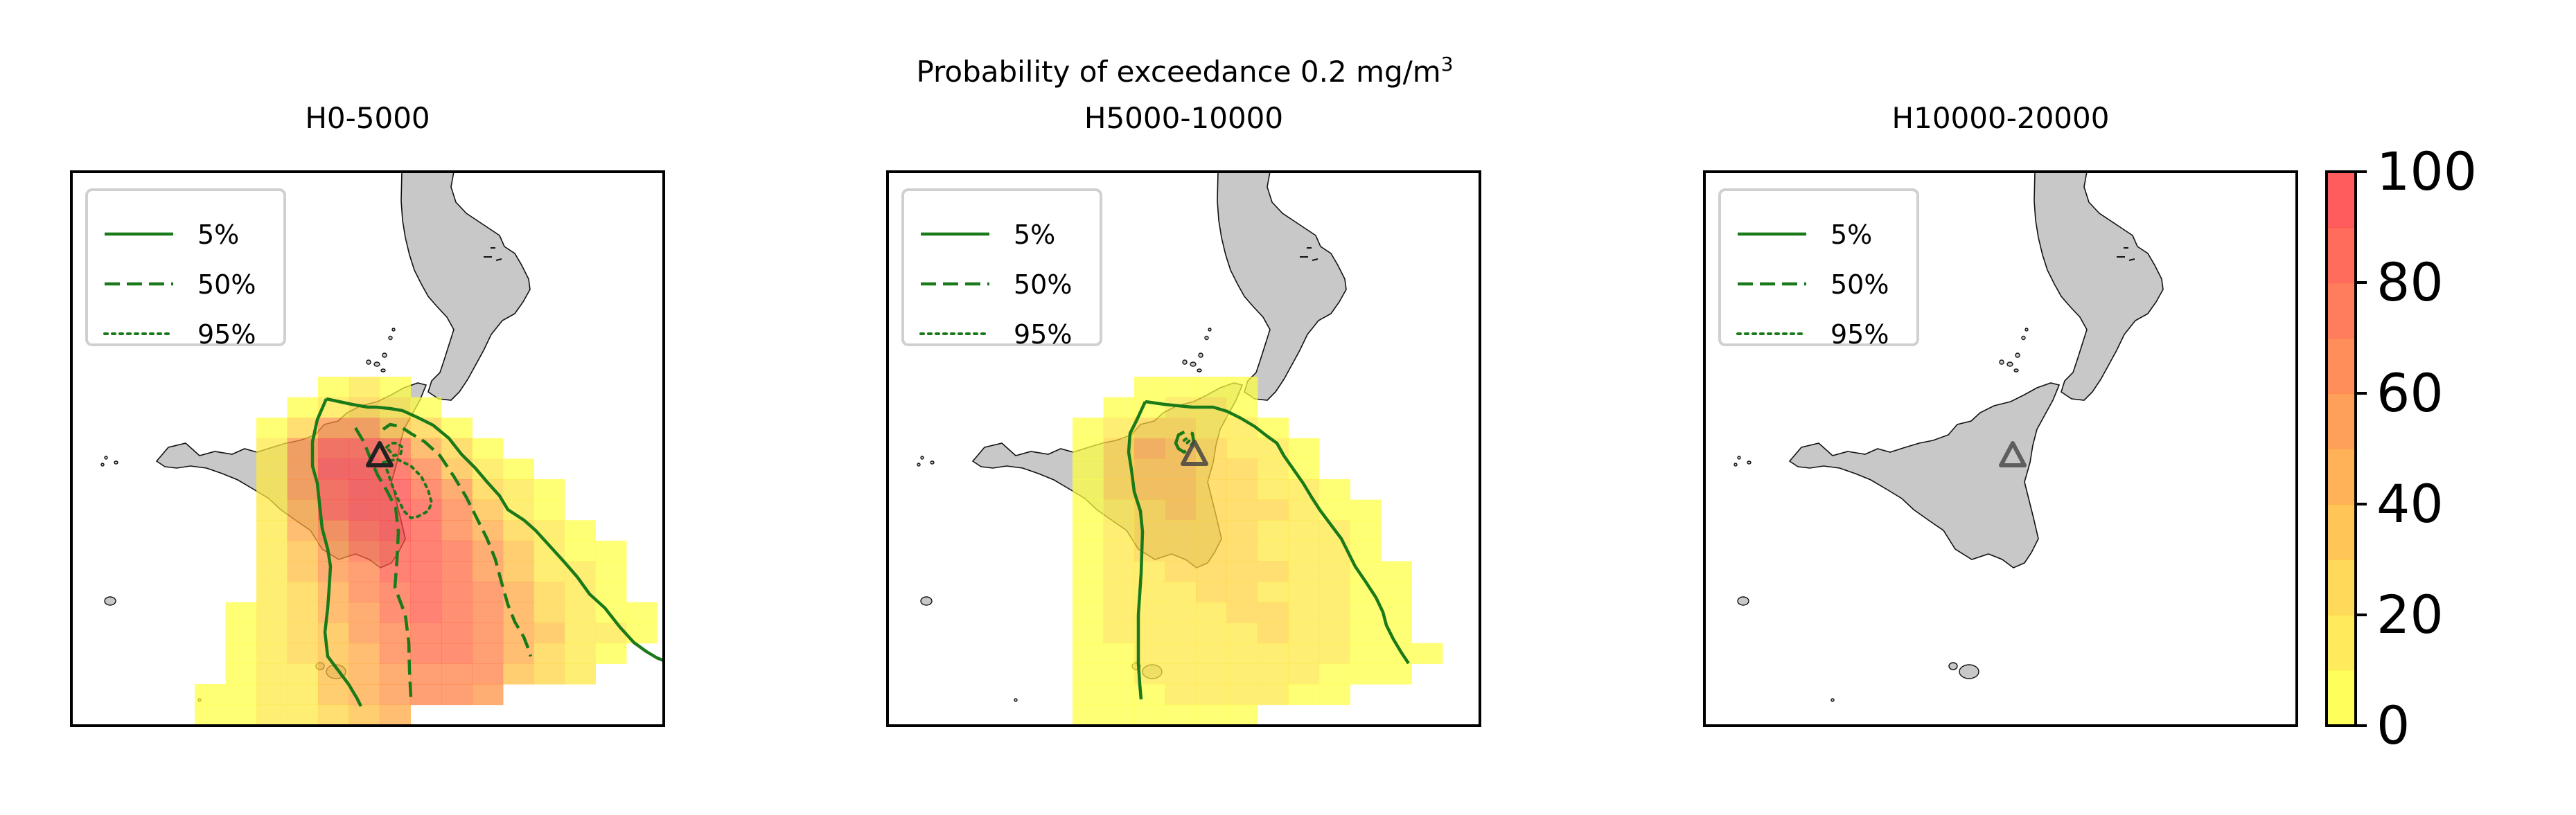 The image size is (2576, 815). What do you see at coordinates (2001, 118) in the screenshot?
I see `panel-title: H10000-20000` at bounding box center [2001, 118].